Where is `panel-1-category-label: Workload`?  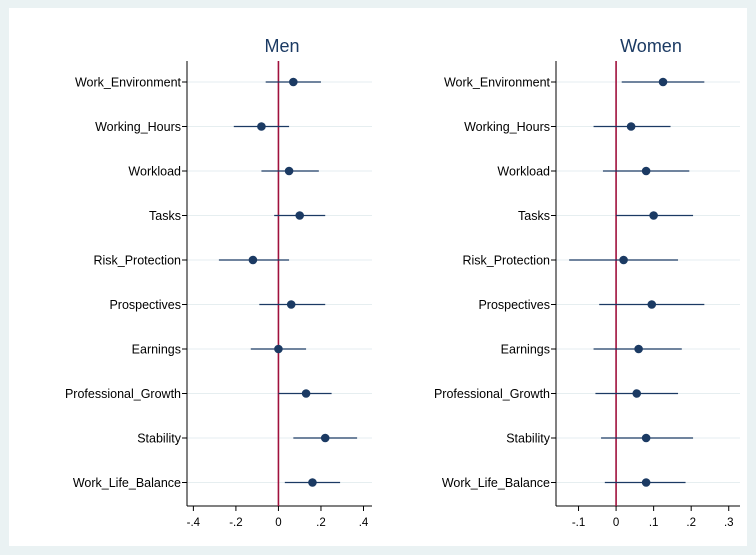
panel-1-category-label: Workload is located at coordinates (154, 172).